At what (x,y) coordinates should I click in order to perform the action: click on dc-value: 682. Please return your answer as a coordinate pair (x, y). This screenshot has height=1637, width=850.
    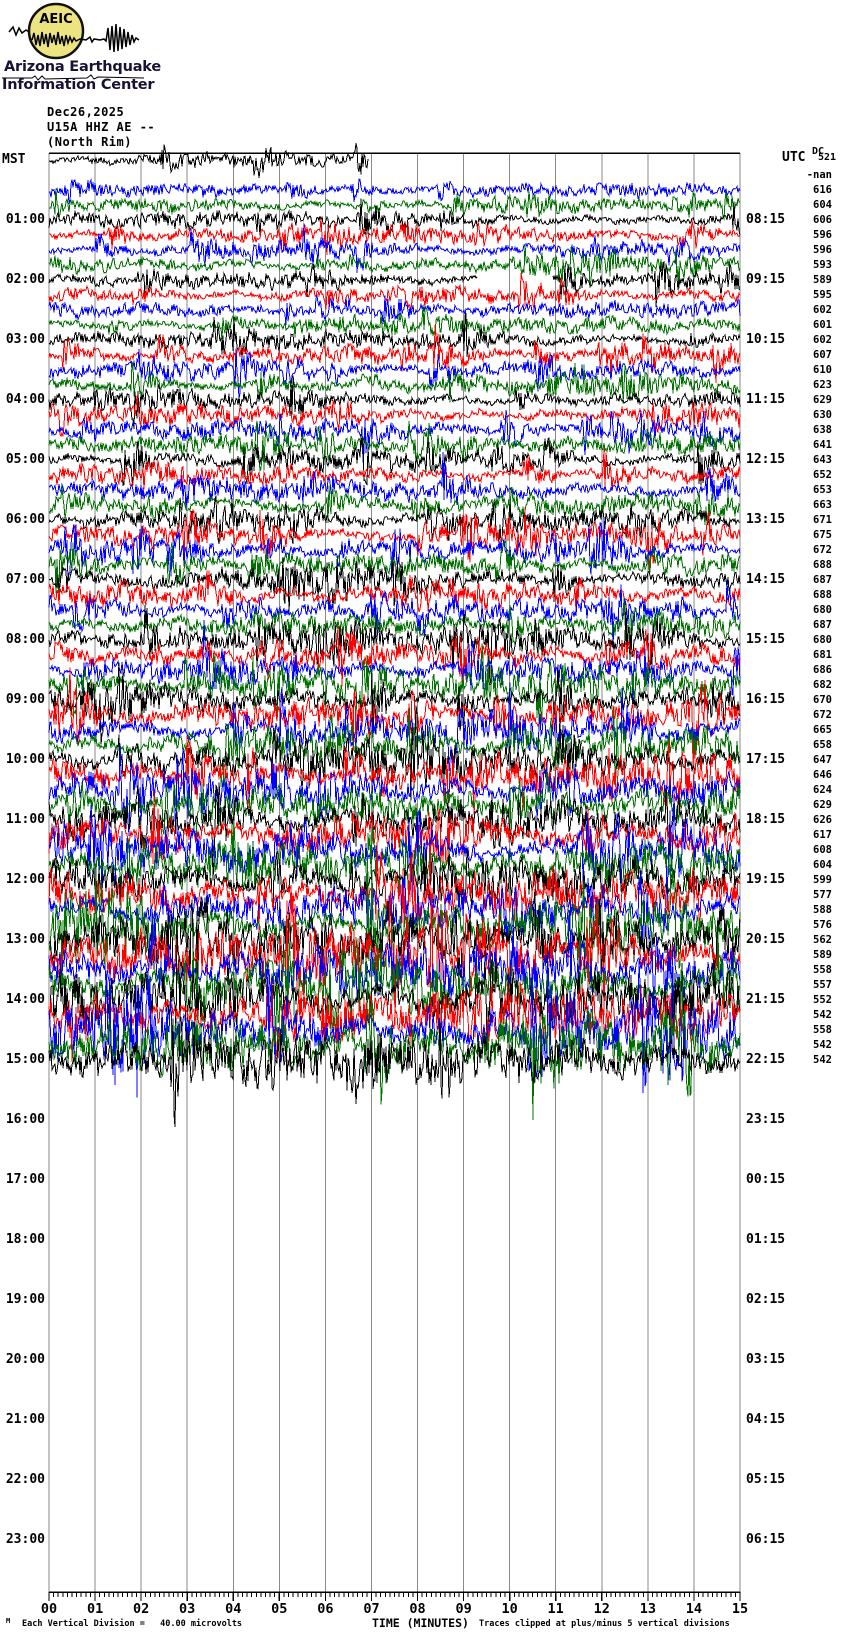
    Looking at the image, I should click on (822, 685).